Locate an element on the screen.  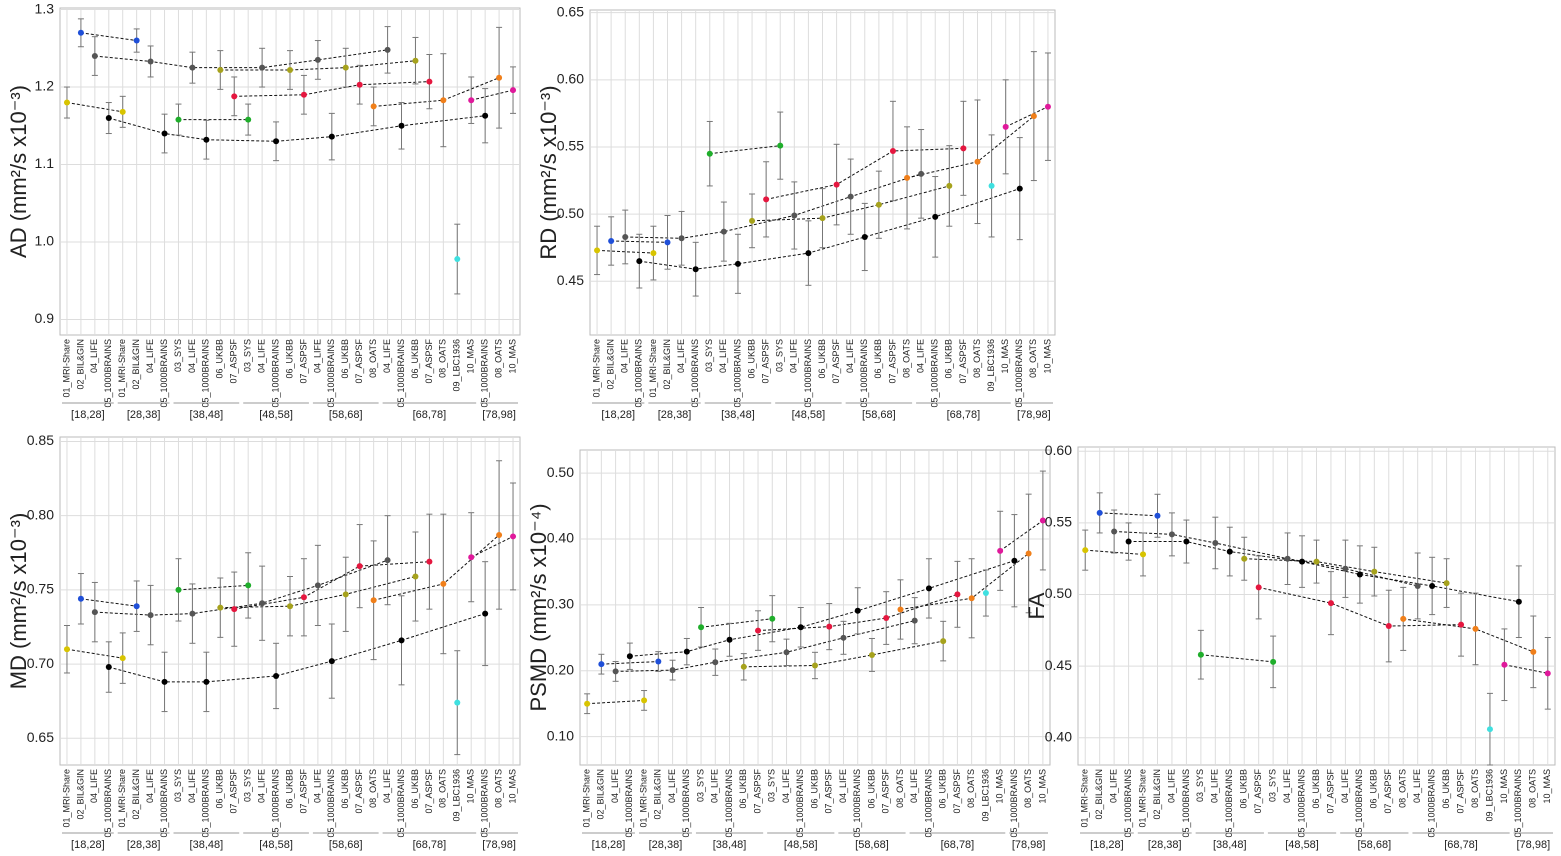
y-tick-label: 0.10 is located at coordinates (560, 735).